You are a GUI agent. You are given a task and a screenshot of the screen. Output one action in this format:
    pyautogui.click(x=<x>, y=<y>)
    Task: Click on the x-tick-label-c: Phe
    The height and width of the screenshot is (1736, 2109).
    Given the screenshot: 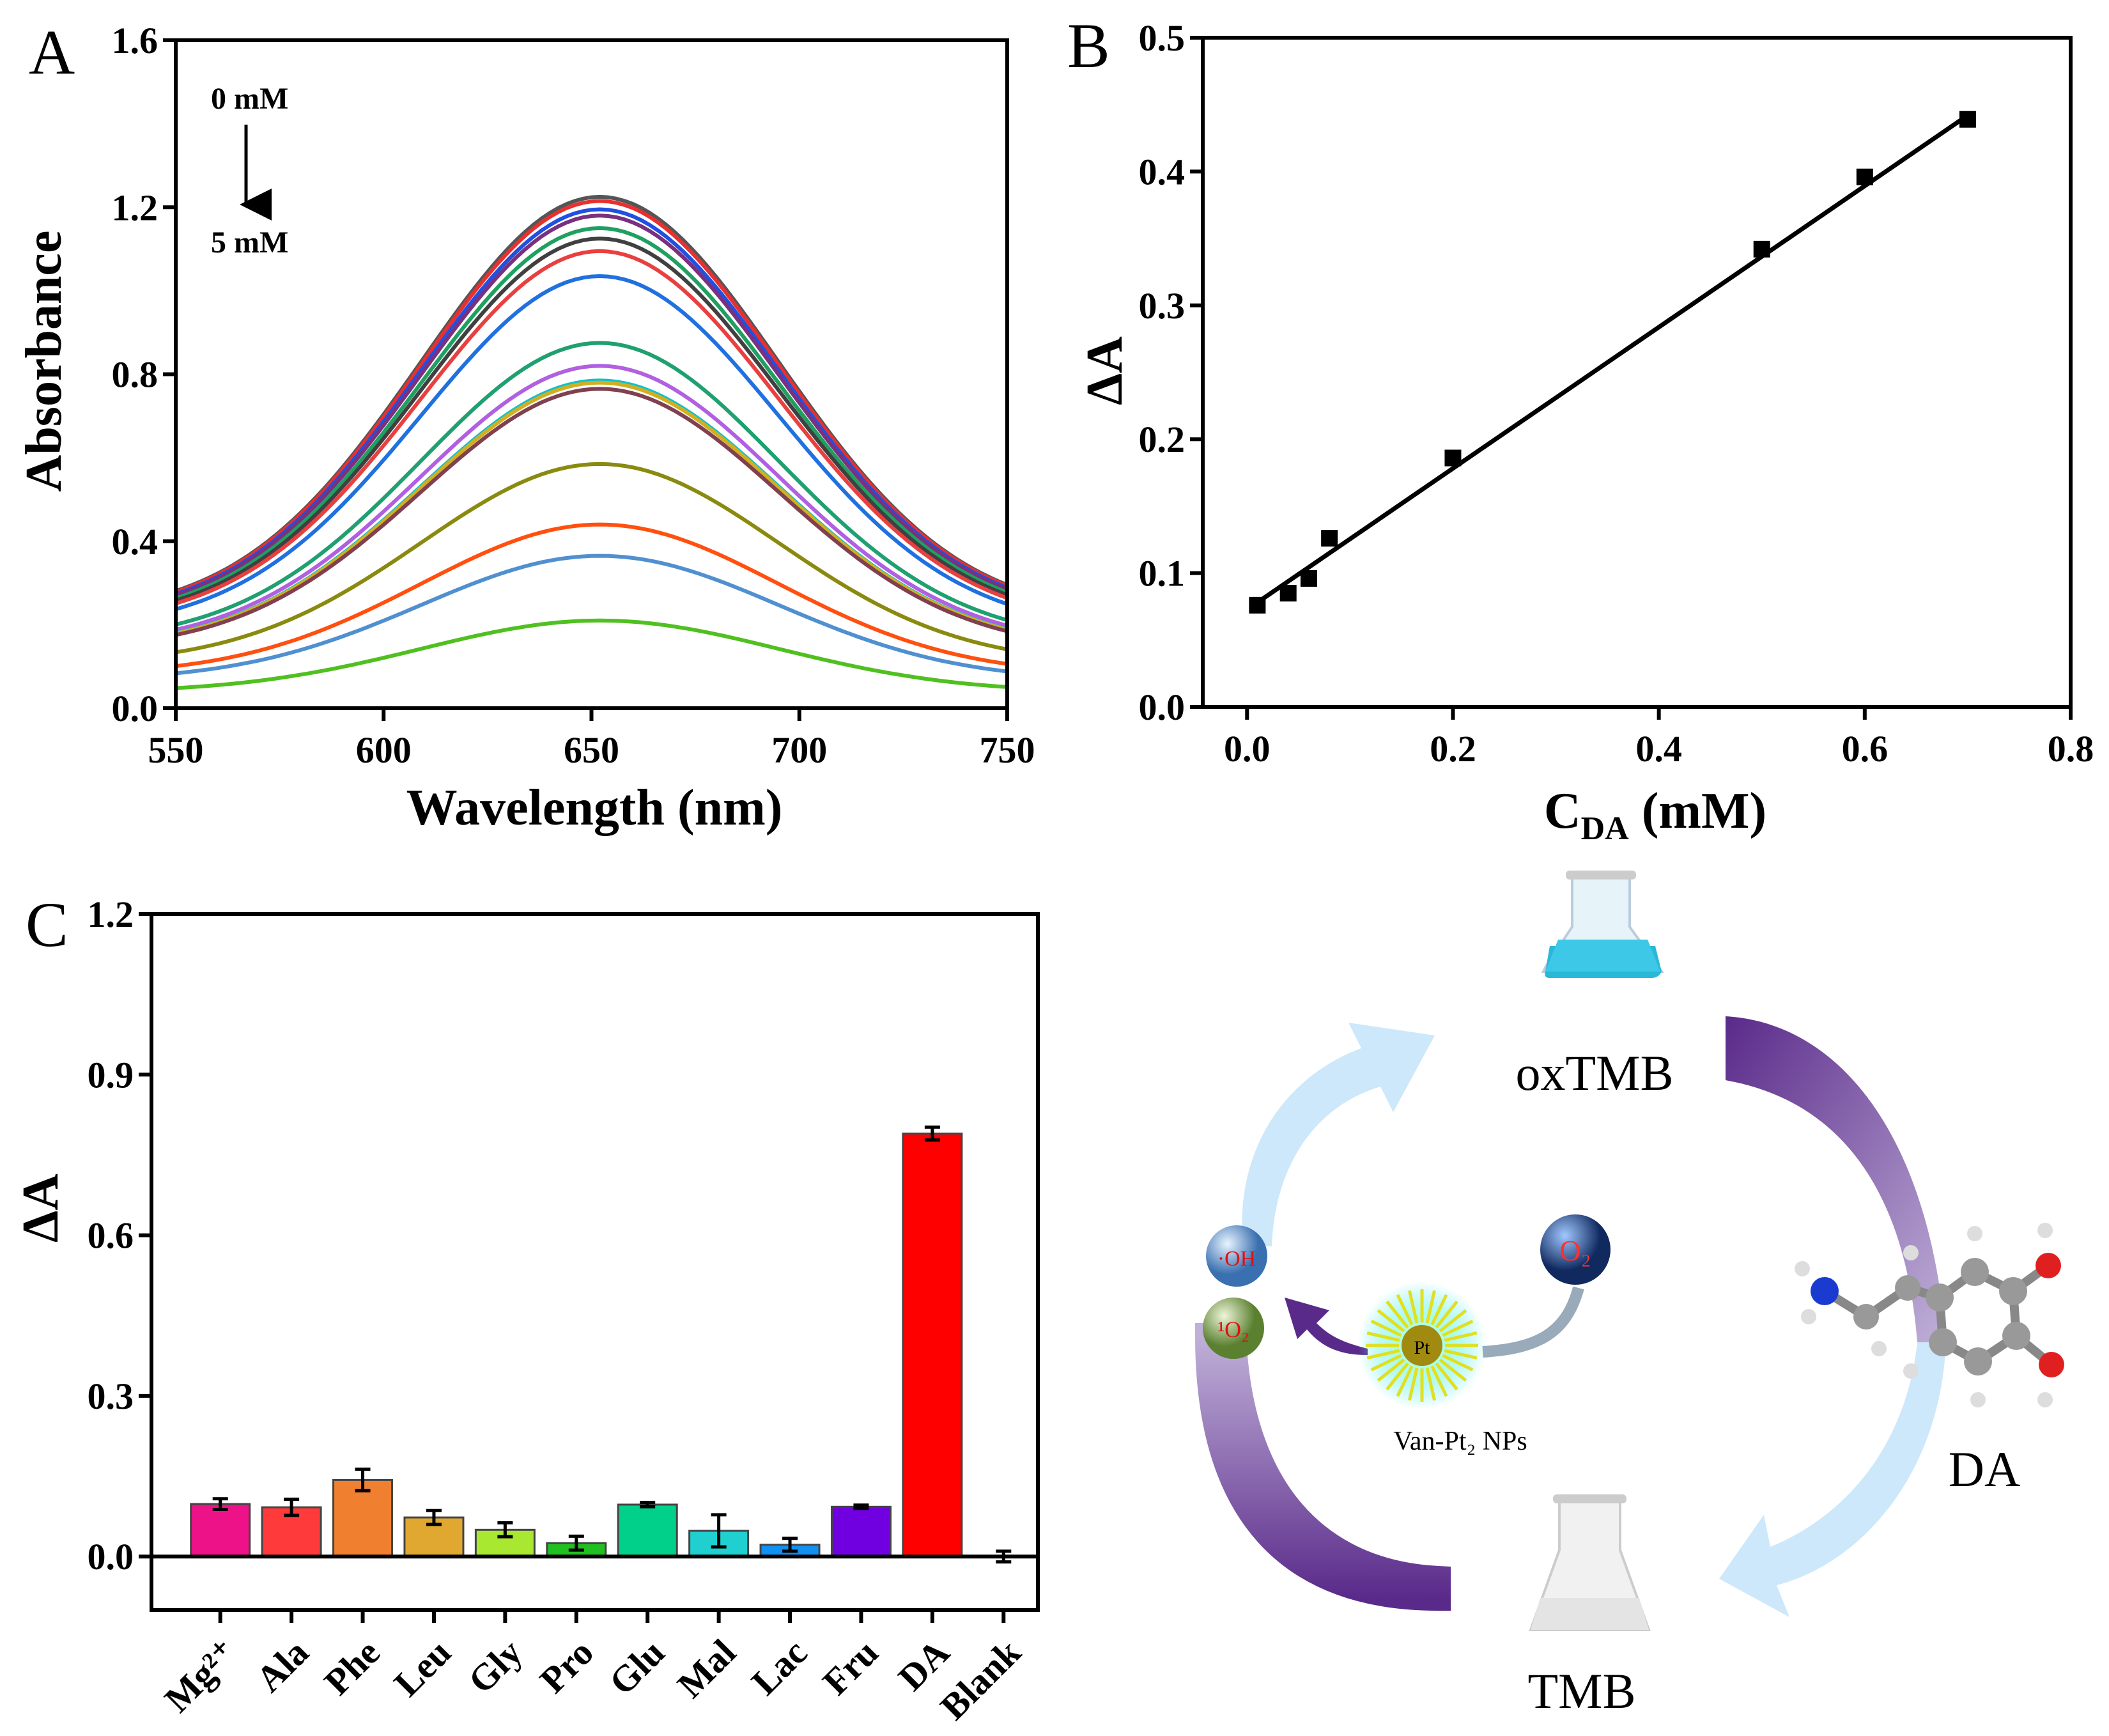 What is the action you would take?
    pyautogui.click(x=352, y=1667)
    